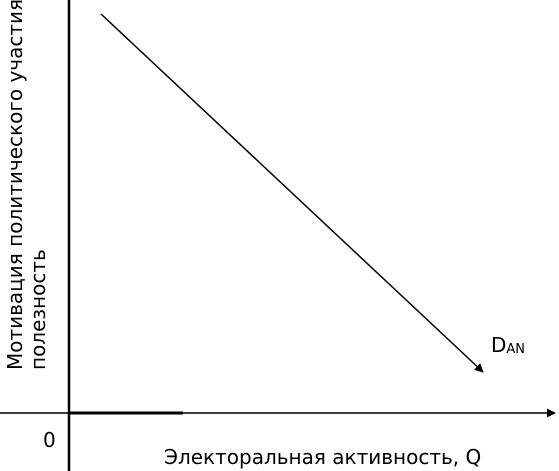  Describe the element at coordinates (49, 440) in the screenshot. I see `origin-label: 0` at that location.